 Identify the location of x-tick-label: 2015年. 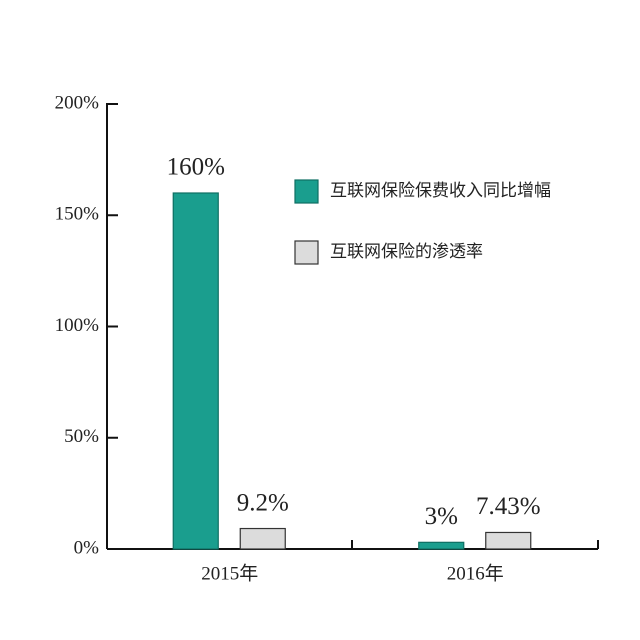
(229, 573).